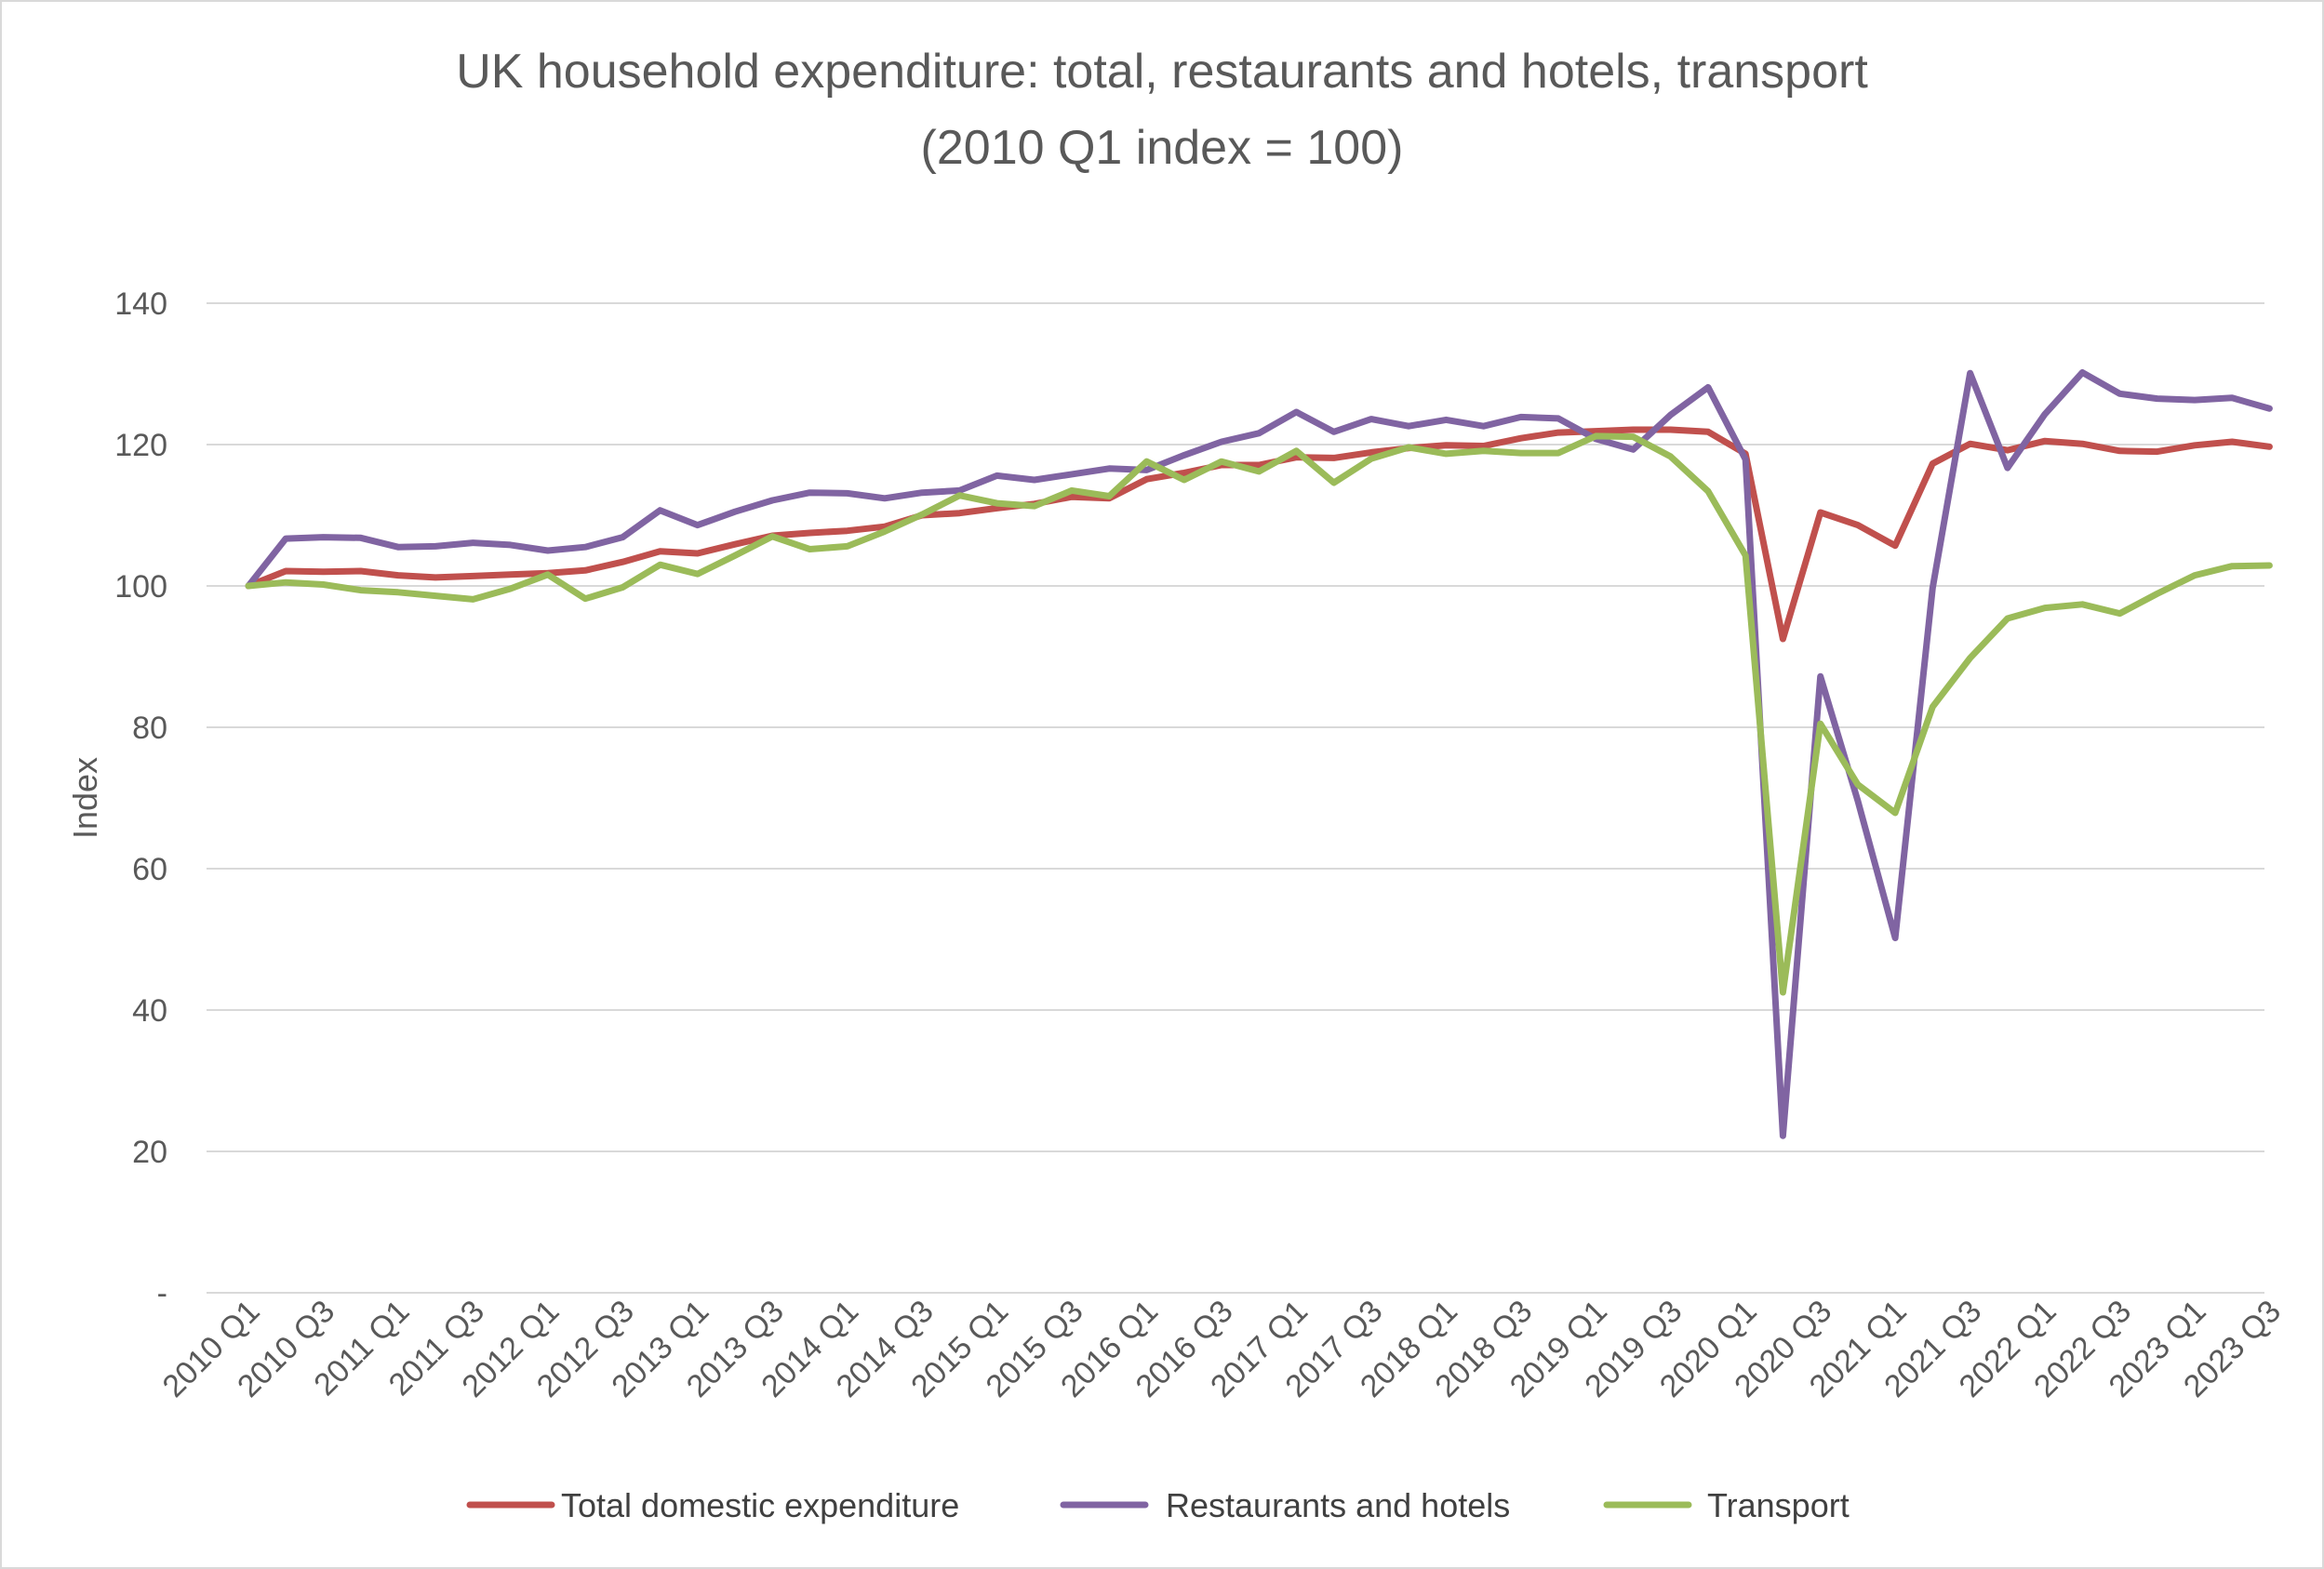 The width and height of the screenshot is (2324, 1569). Describe the element at coordinates (1338, 1505) in the screenshot. I see `legend-label: Restaurants and hotels` at that location.